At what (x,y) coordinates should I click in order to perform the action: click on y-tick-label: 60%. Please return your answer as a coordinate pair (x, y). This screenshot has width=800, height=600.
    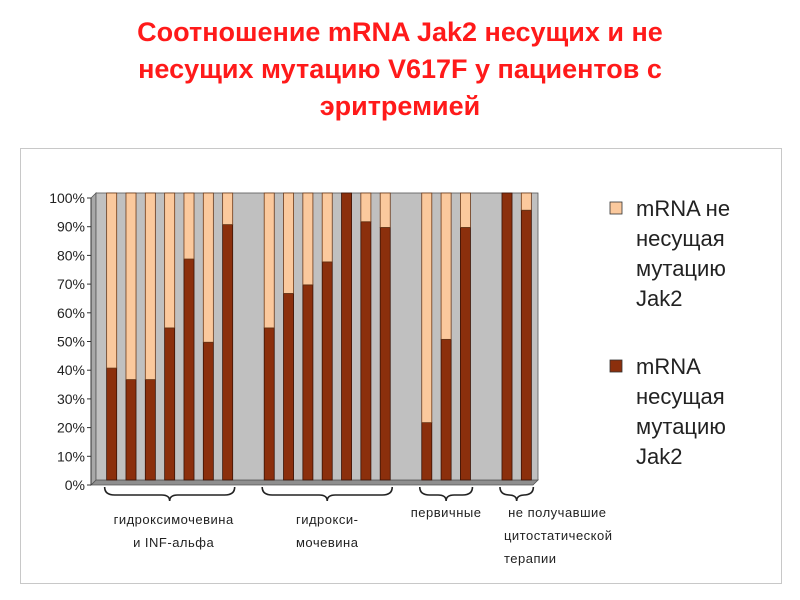
    Looking at the image, I should click on (71, 313).